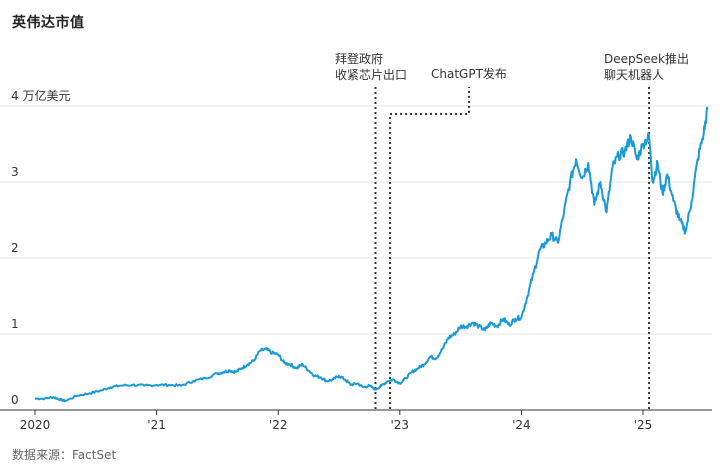 Image resolution: width=723 pixels, height=466 pixels. I want to click on x-tick-label: '25, so click(643, 425).